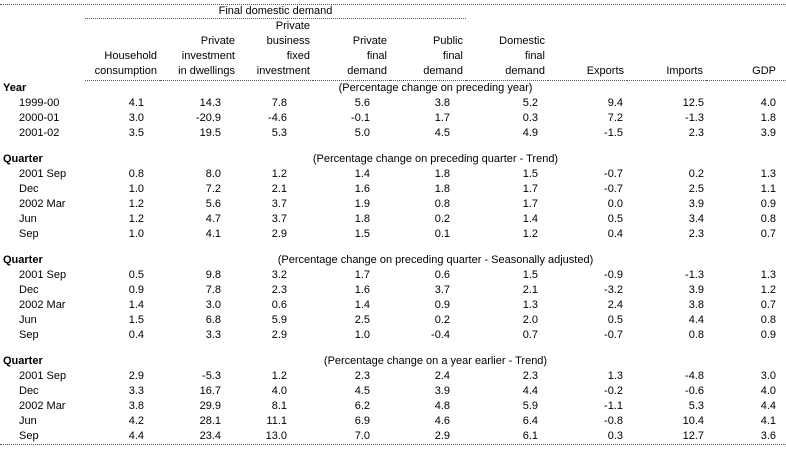  What do you see at coordinates (442, 219) in the screenshot?
I see `value-cell: 0.2` at bounding box center [442, 219].